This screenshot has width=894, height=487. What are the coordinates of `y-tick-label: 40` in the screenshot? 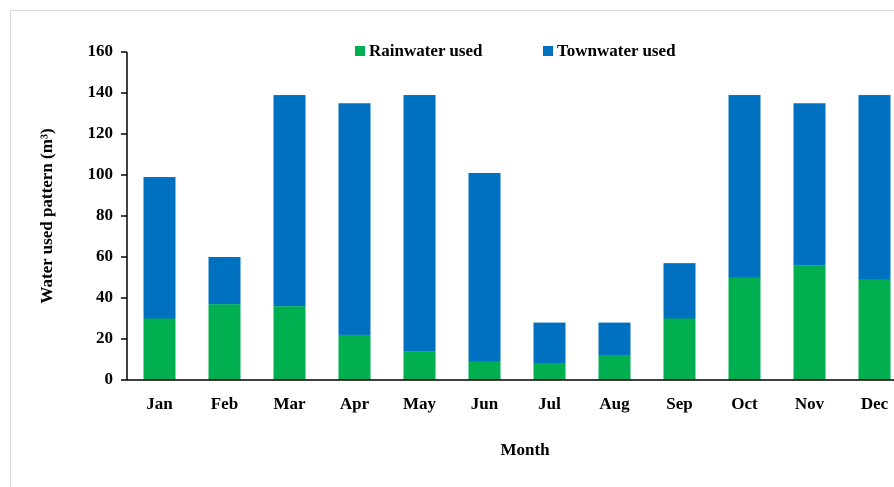 It's located at (104, 296).